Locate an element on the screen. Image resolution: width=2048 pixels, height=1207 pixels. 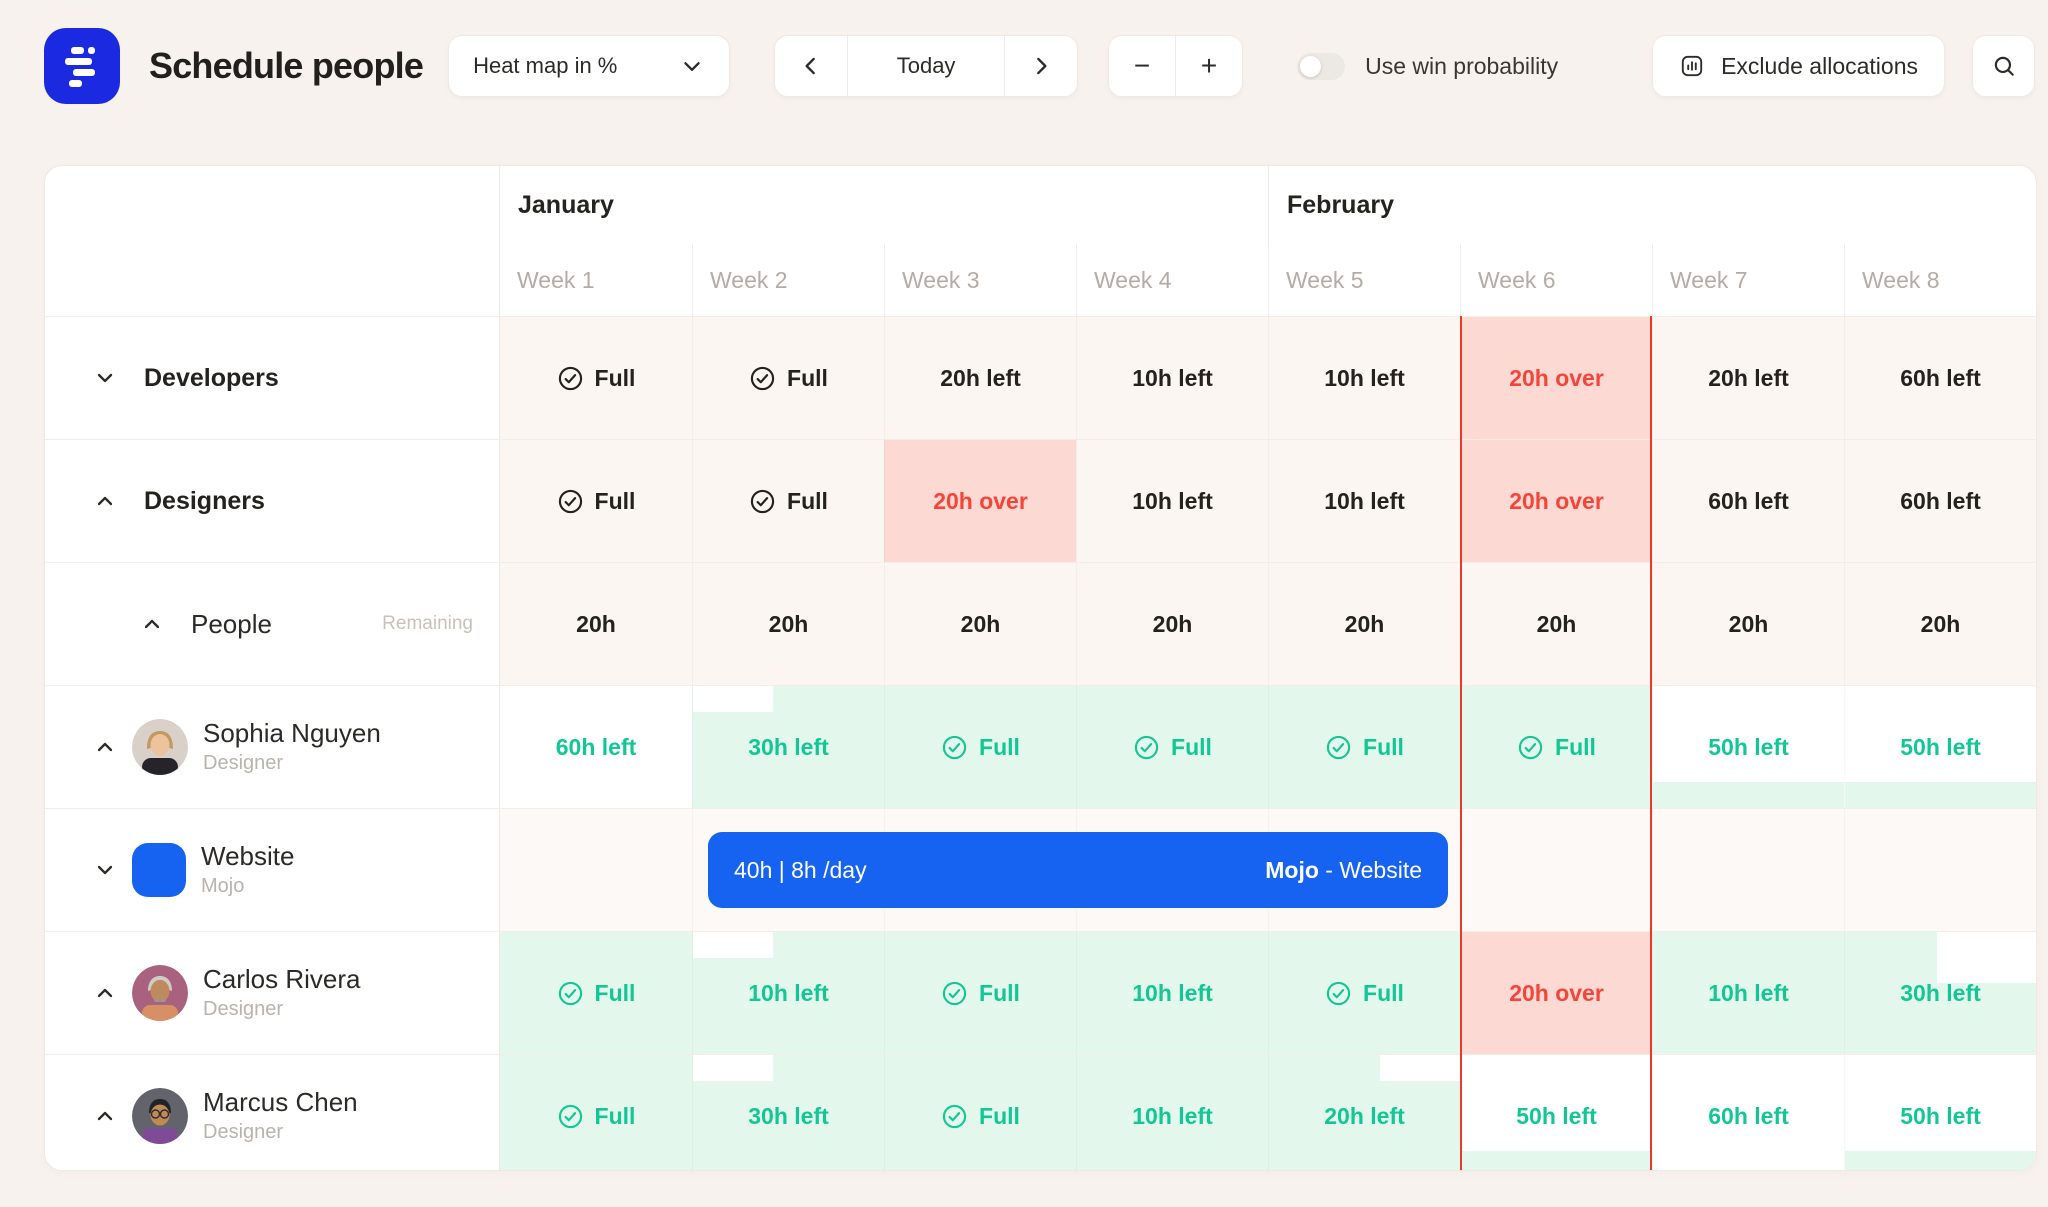
win-probability-toggle: Use win probability is located at coordinates (1427, 66).